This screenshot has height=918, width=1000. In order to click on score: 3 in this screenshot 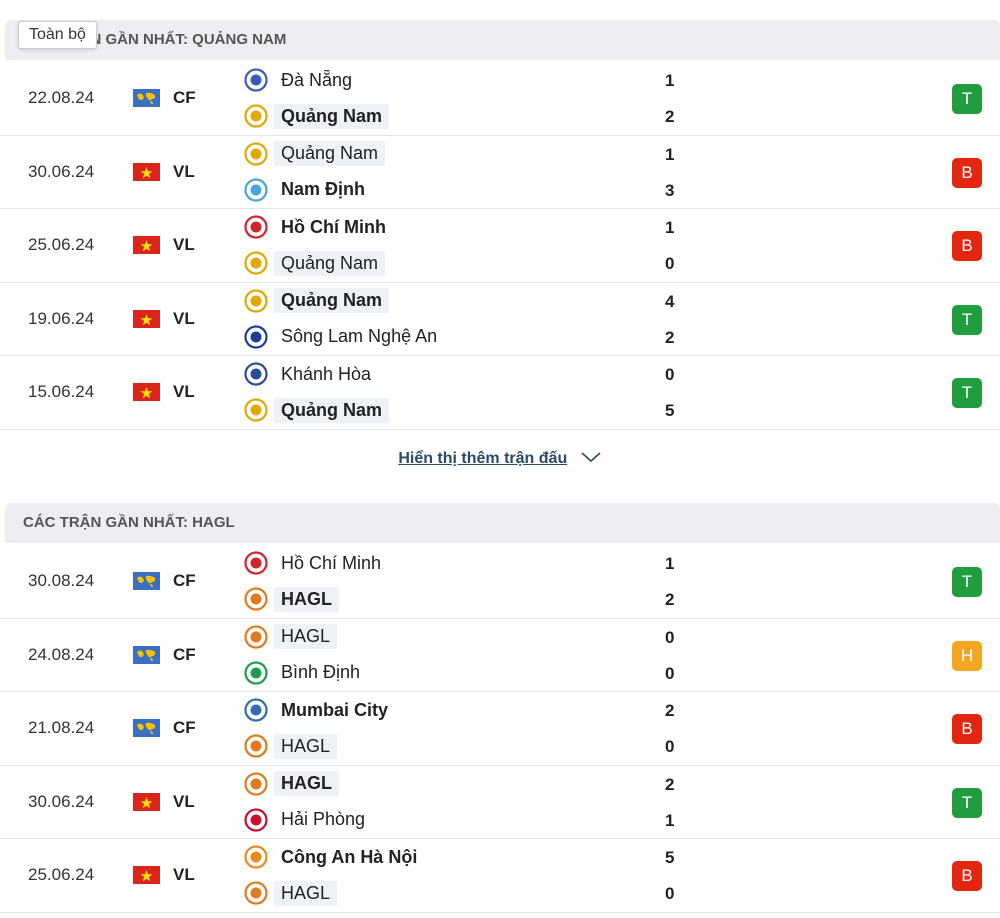, I will do `click(670, 190)`.